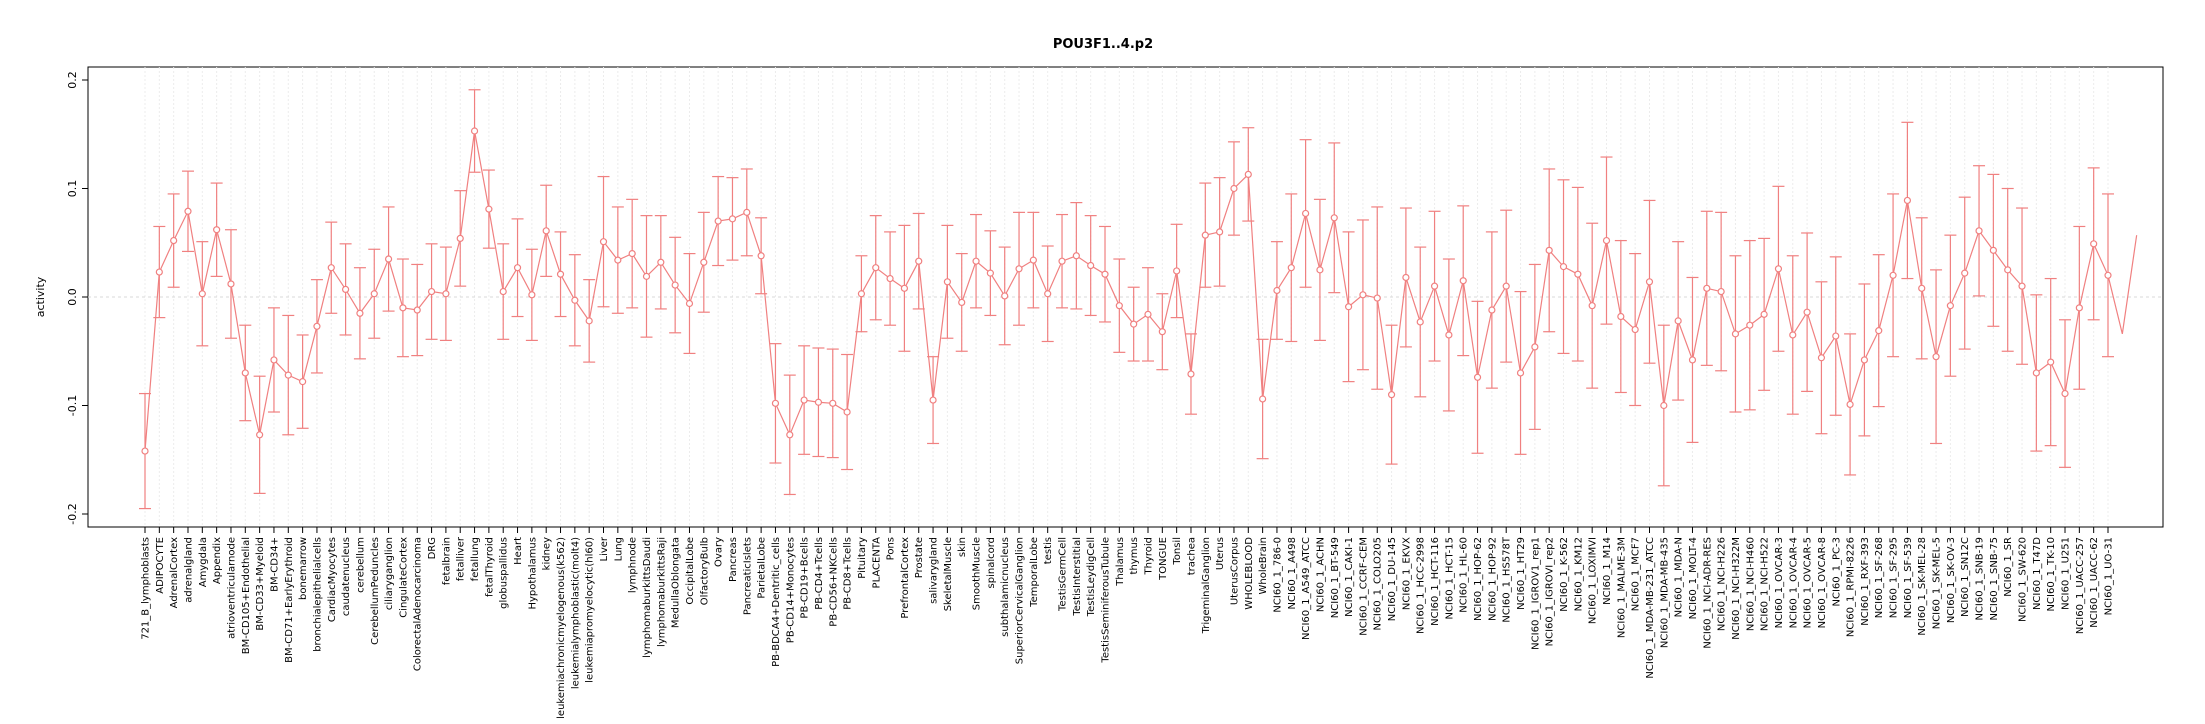 This screenshot has height=724, width=2205. Describe the element at coordinates (1564, 574) in the screenshot. I see `x-tick-label: NCI60_1_K-562` at that location.